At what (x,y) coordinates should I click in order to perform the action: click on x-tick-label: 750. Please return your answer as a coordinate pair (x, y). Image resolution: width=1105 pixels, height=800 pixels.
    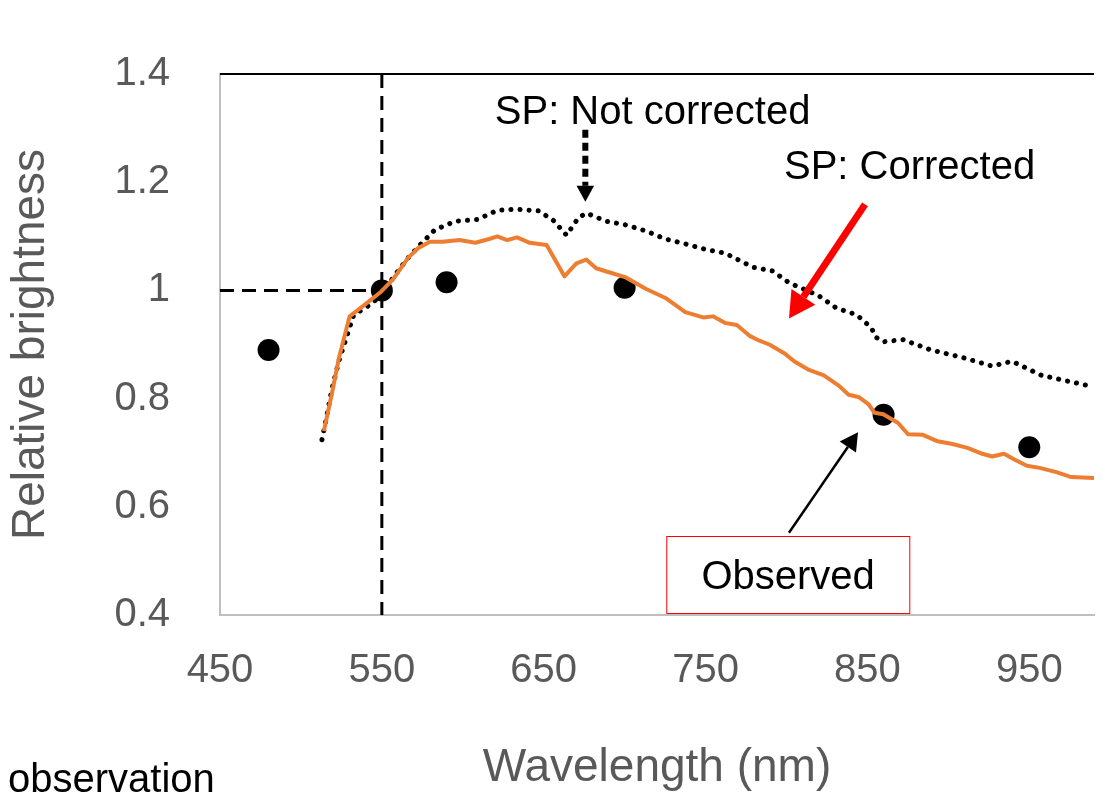
    Looking at the image, I should click on (705, 668).